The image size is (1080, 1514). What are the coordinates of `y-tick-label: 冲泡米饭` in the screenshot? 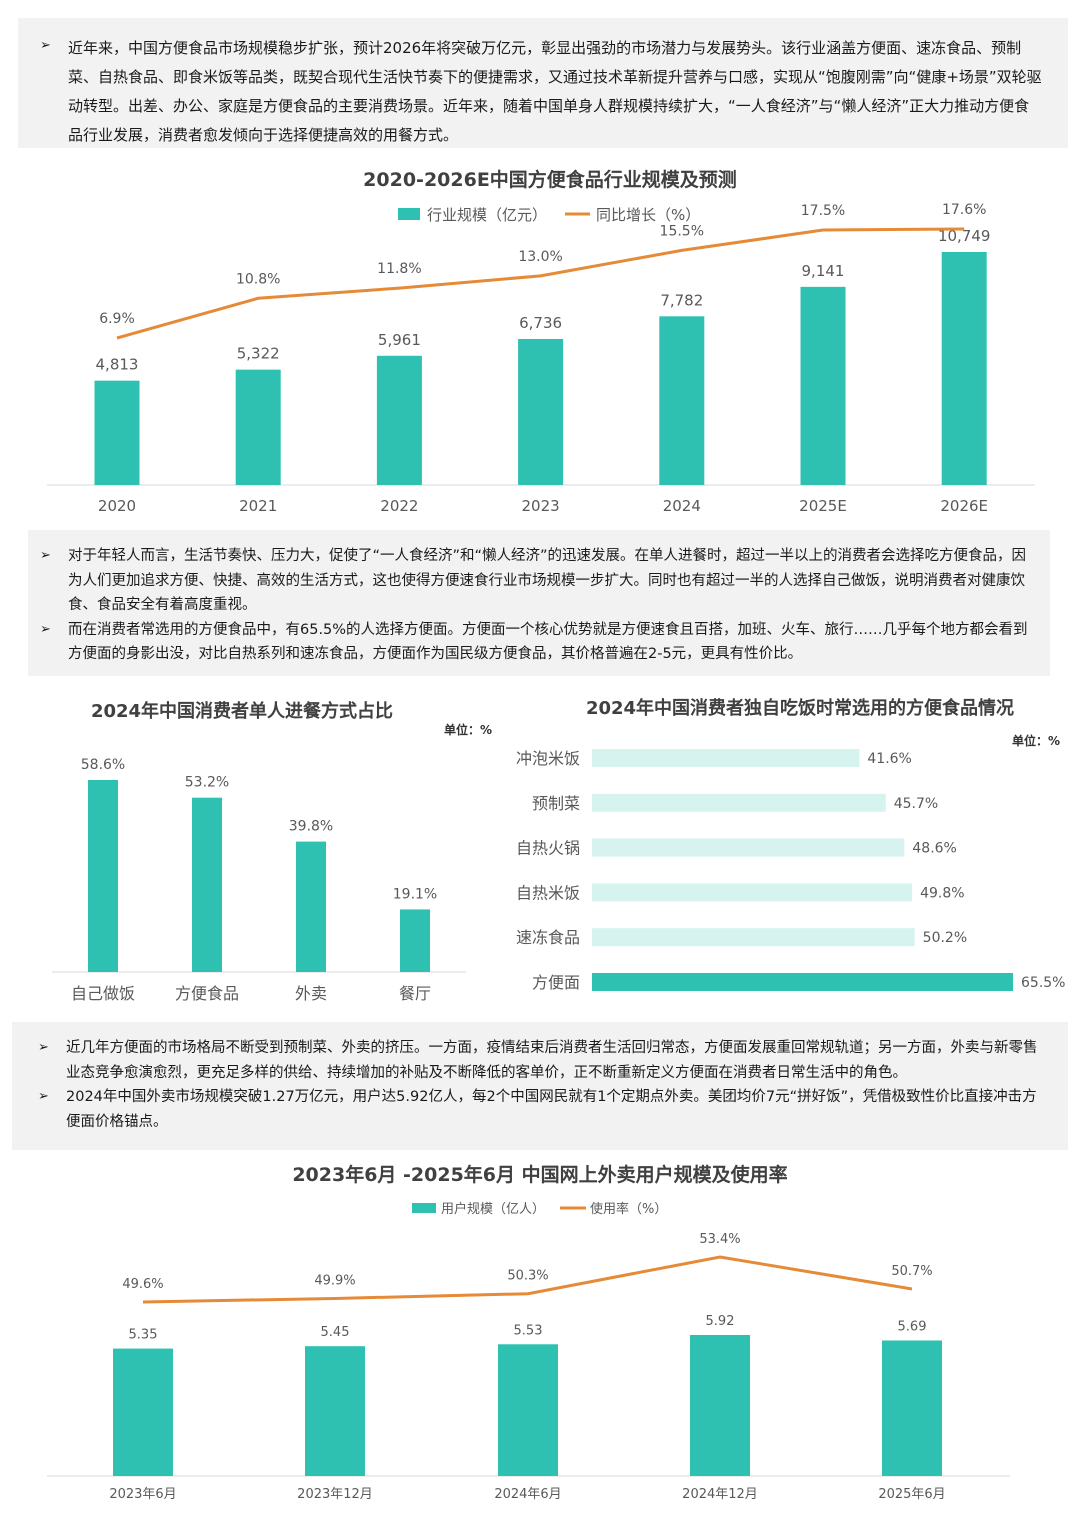 It's located at (548, 758).